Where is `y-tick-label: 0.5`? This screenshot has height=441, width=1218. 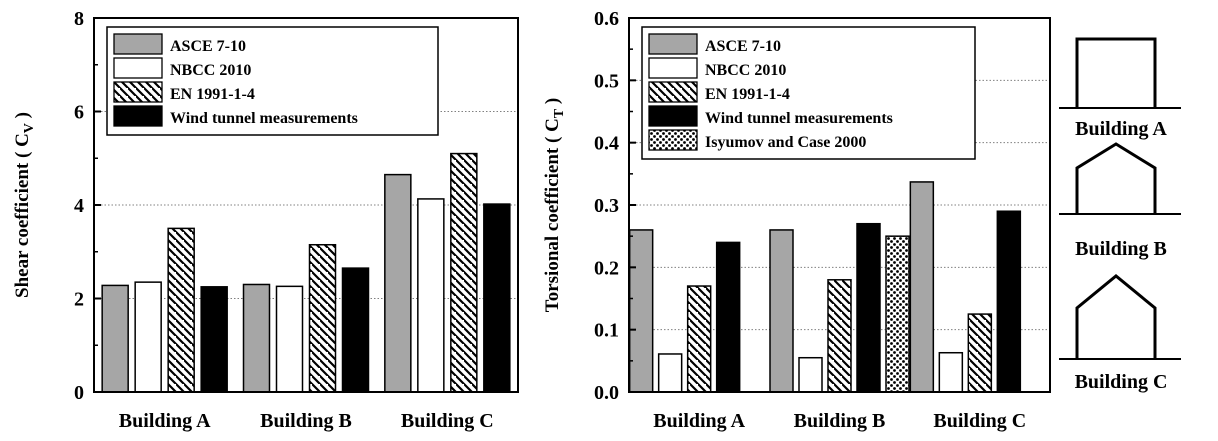
y-tick-label: 0.5 is located at coordinates (606, 81).